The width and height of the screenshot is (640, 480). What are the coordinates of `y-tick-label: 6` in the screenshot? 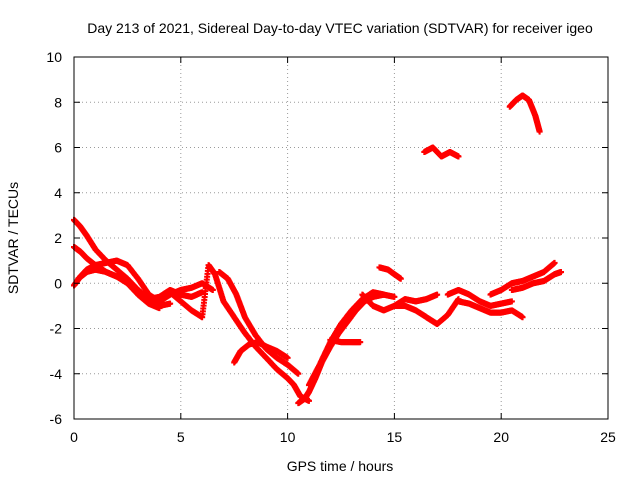 It's located at (58, 148).